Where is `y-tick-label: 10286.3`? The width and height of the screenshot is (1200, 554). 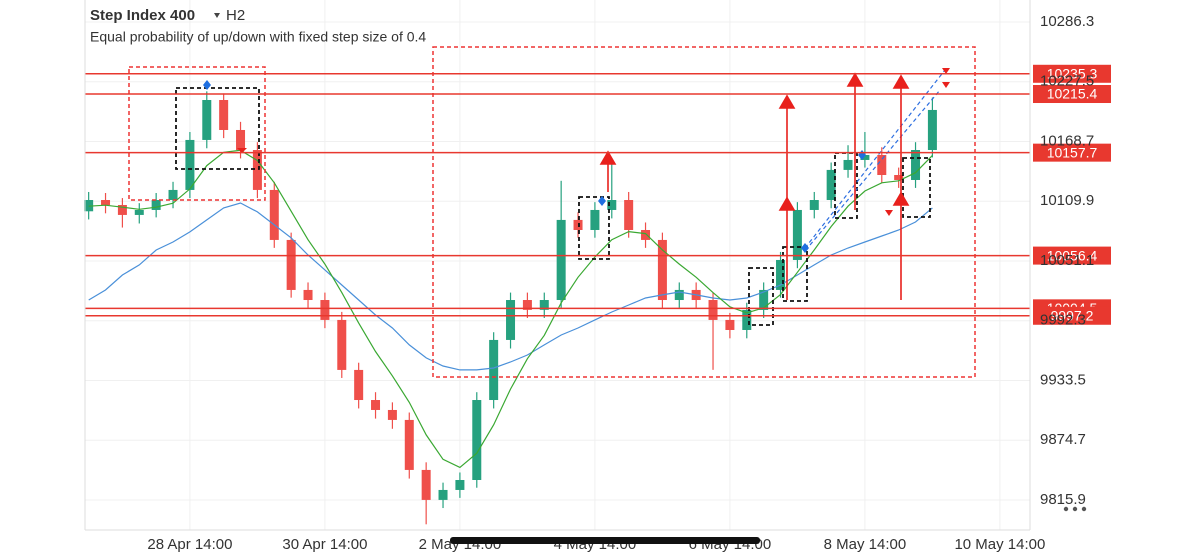 y-tick-label: 10286.3 is located at coordinates (1067, 21).